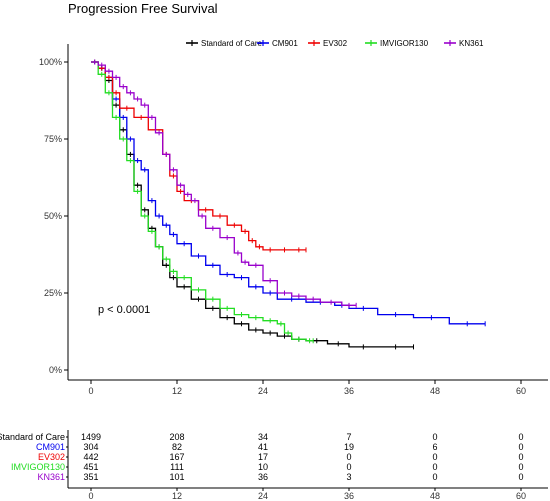 The width and height of the screenshot is (550, 501). What do you see at coordinates (434, 447) in the screenshot?
I see `risk-count: 6` at bounding box center [434, 447].